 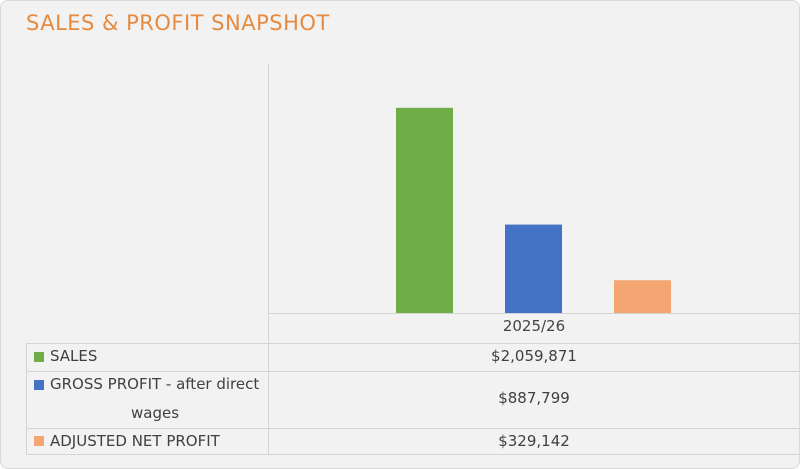 What do you see at coordinates (534, 356) in the screenshot?
I see `value-sales: $2,059,871` at bounding box center [534, 356].